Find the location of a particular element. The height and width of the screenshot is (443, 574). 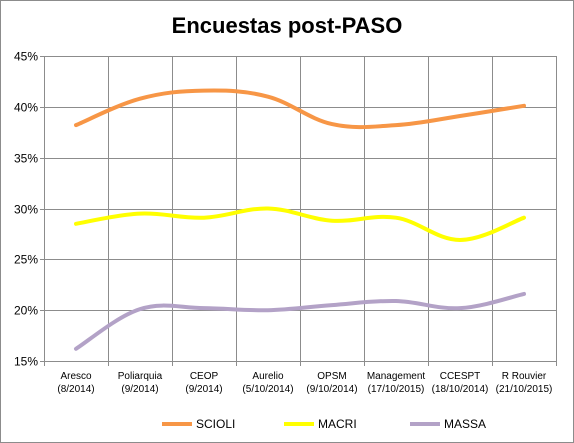

x-tick-label: (21/10/2015) is located at coordinates (524, 389).